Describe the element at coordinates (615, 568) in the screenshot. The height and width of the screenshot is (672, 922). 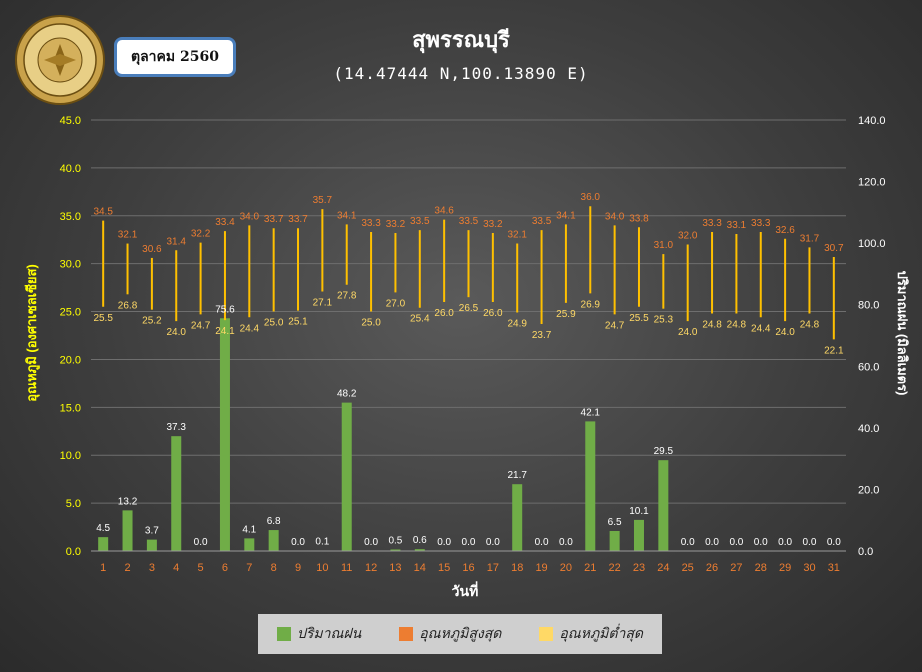
I see `x-tick-label: 22` at that location.